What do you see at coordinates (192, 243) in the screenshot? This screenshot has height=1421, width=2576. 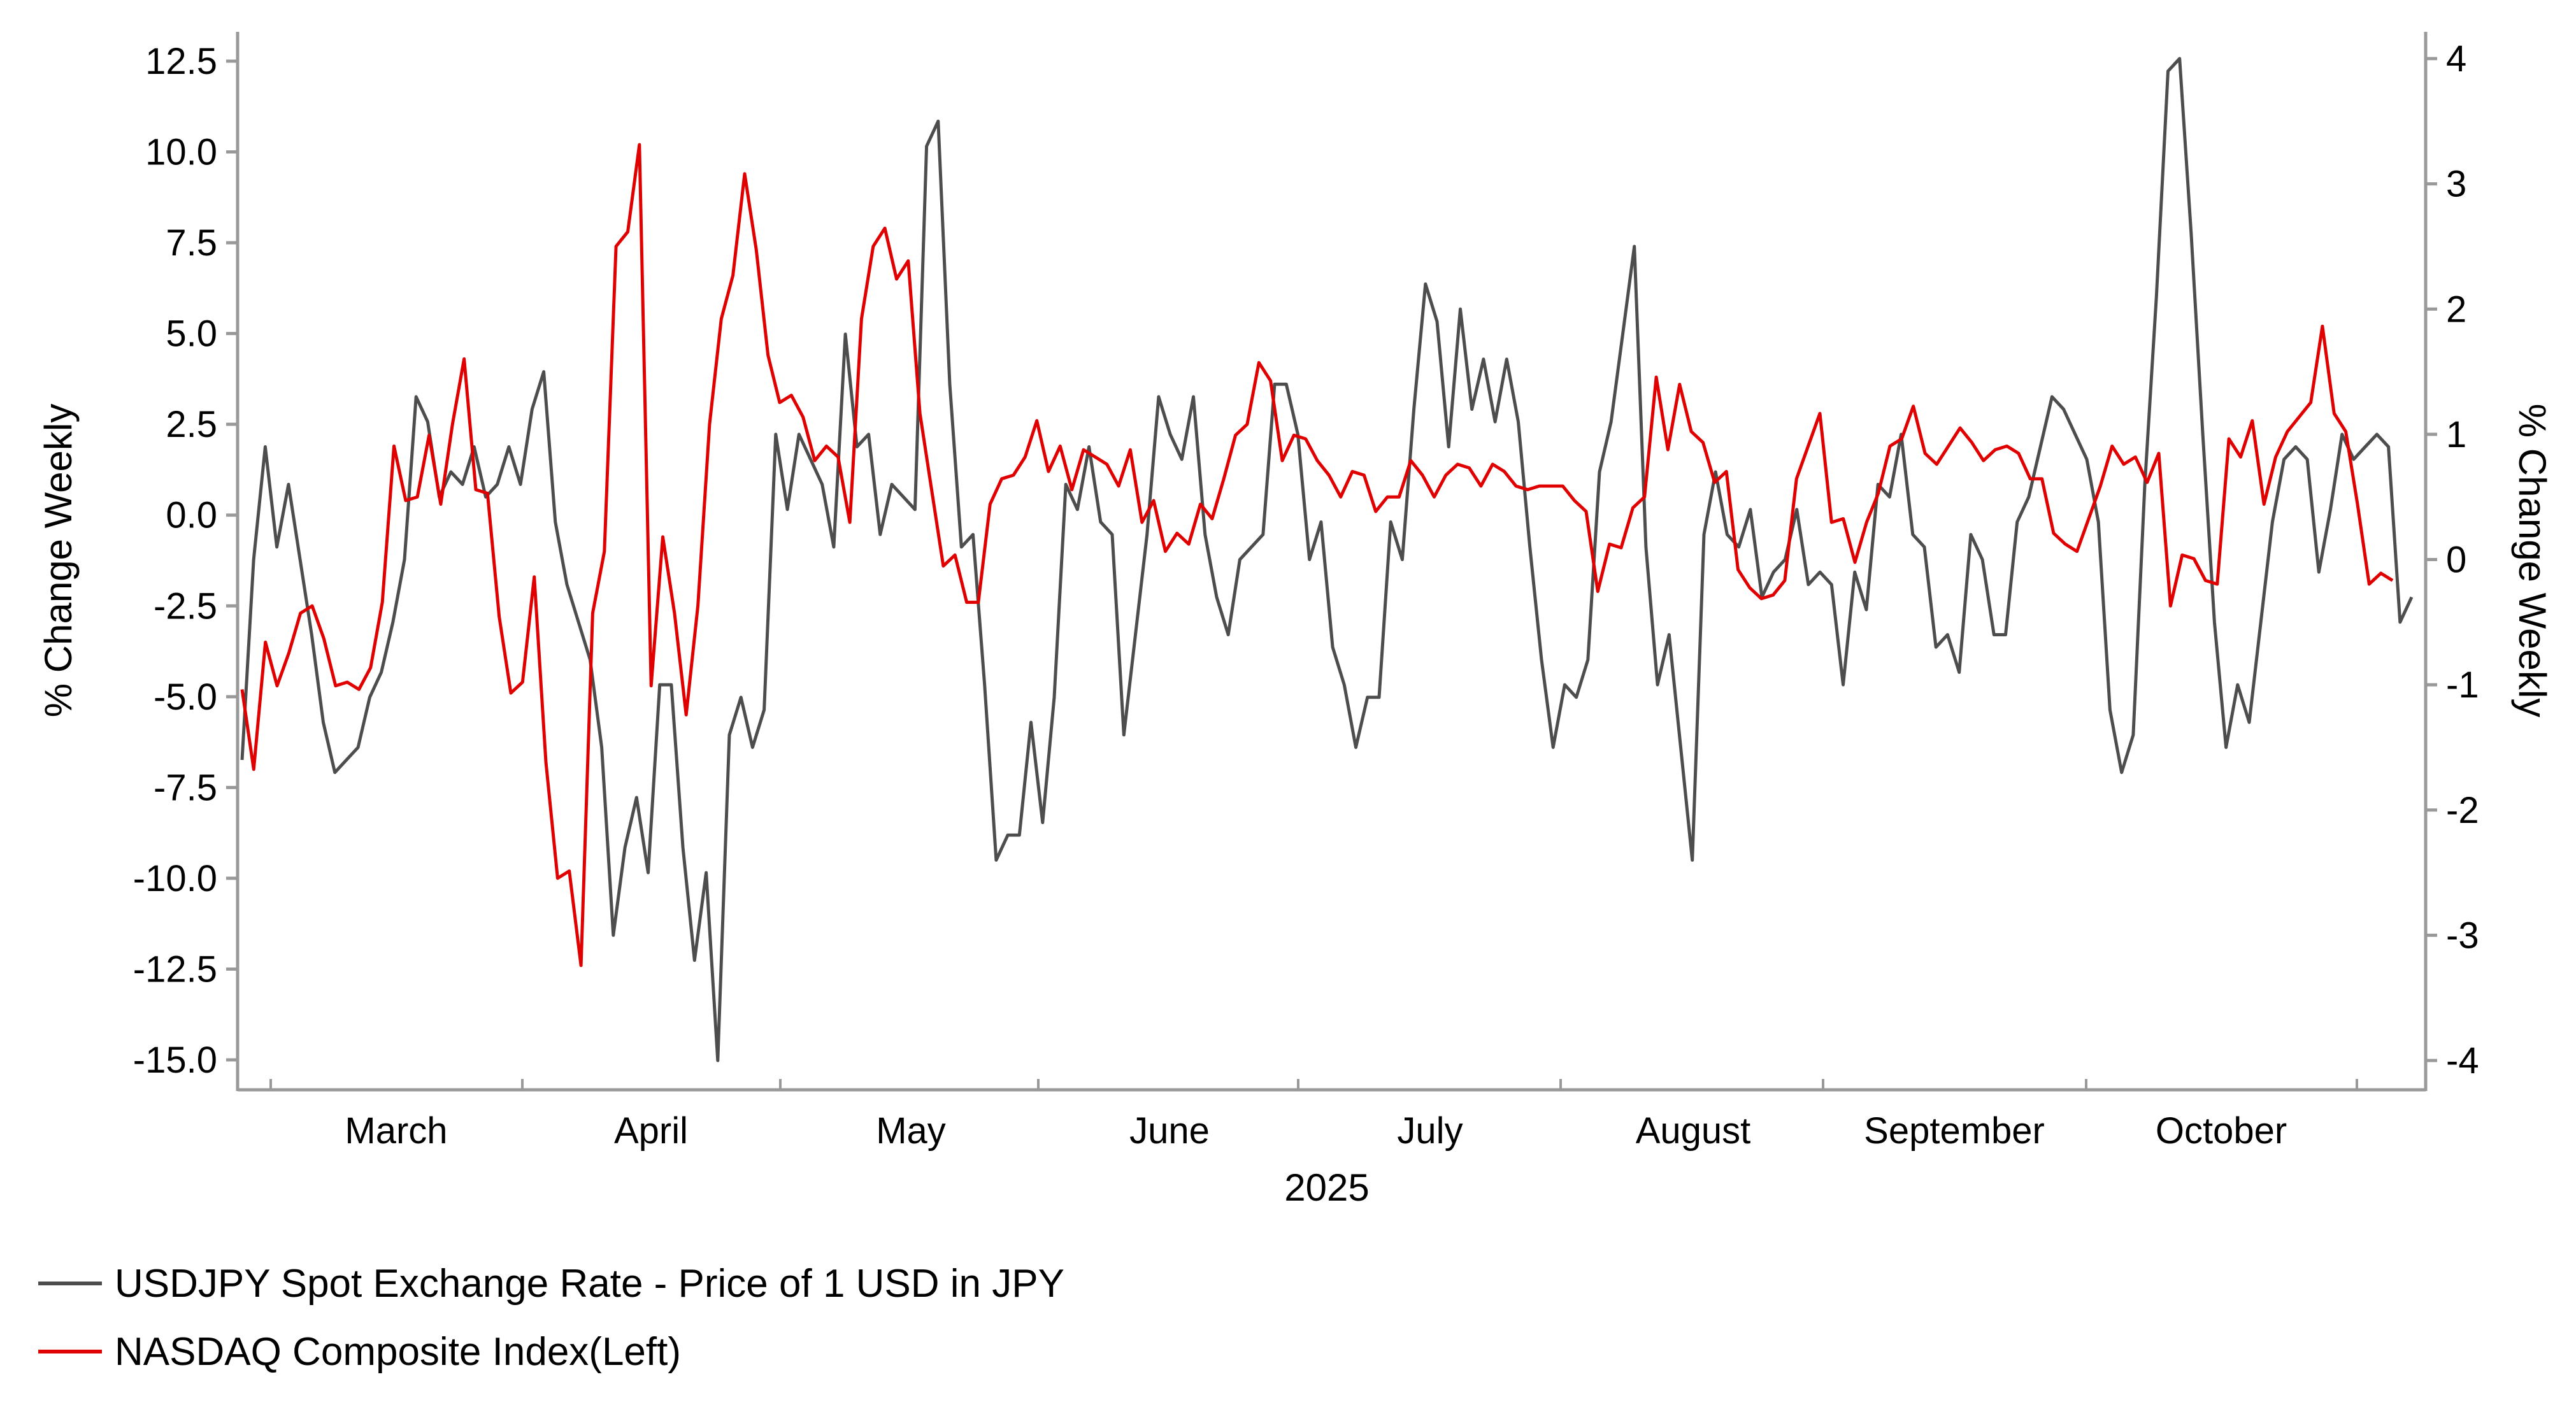 I see `left-tick-label: 7.5` at bounding box center [192, 243].